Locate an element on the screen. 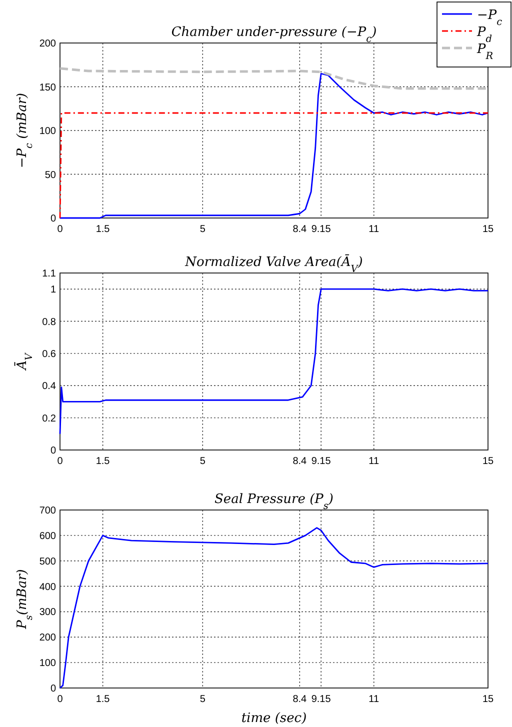 The height and width of the screenshot is (727, 512). chart-title: Seal Pressure (P$_{s}$) is located at coordinates (274, 502).